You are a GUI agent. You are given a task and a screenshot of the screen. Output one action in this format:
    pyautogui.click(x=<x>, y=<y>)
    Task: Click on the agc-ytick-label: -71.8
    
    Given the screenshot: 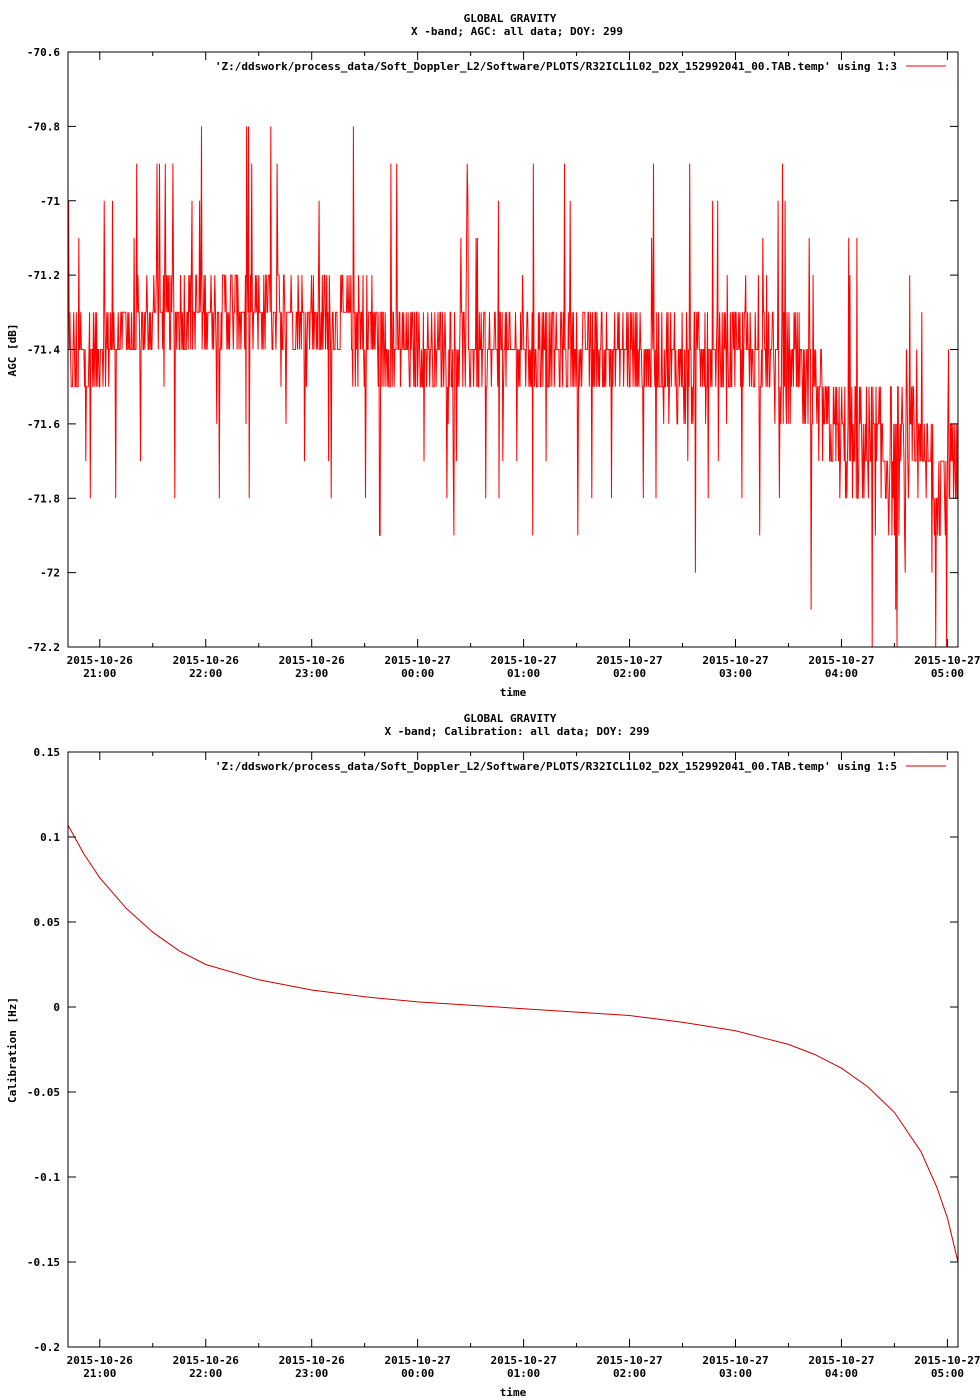 What is the action you would take?
    pyautogui.click(x=43, y=498)
    